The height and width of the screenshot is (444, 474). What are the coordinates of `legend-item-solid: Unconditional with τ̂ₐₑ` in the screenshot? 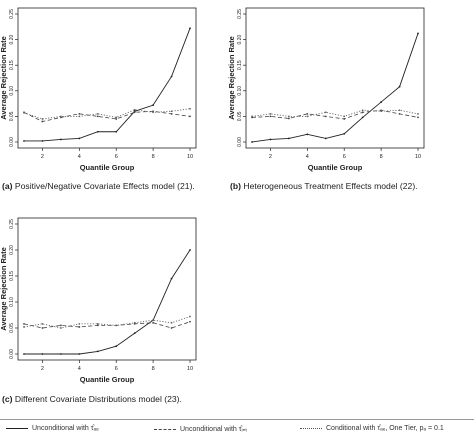 It's located at (52, 428).